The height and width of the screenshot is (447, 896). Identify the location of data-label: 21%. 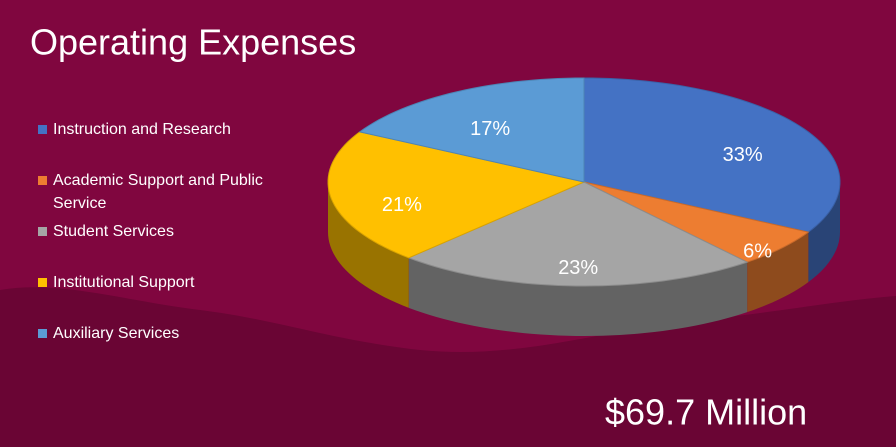
(402, 205).